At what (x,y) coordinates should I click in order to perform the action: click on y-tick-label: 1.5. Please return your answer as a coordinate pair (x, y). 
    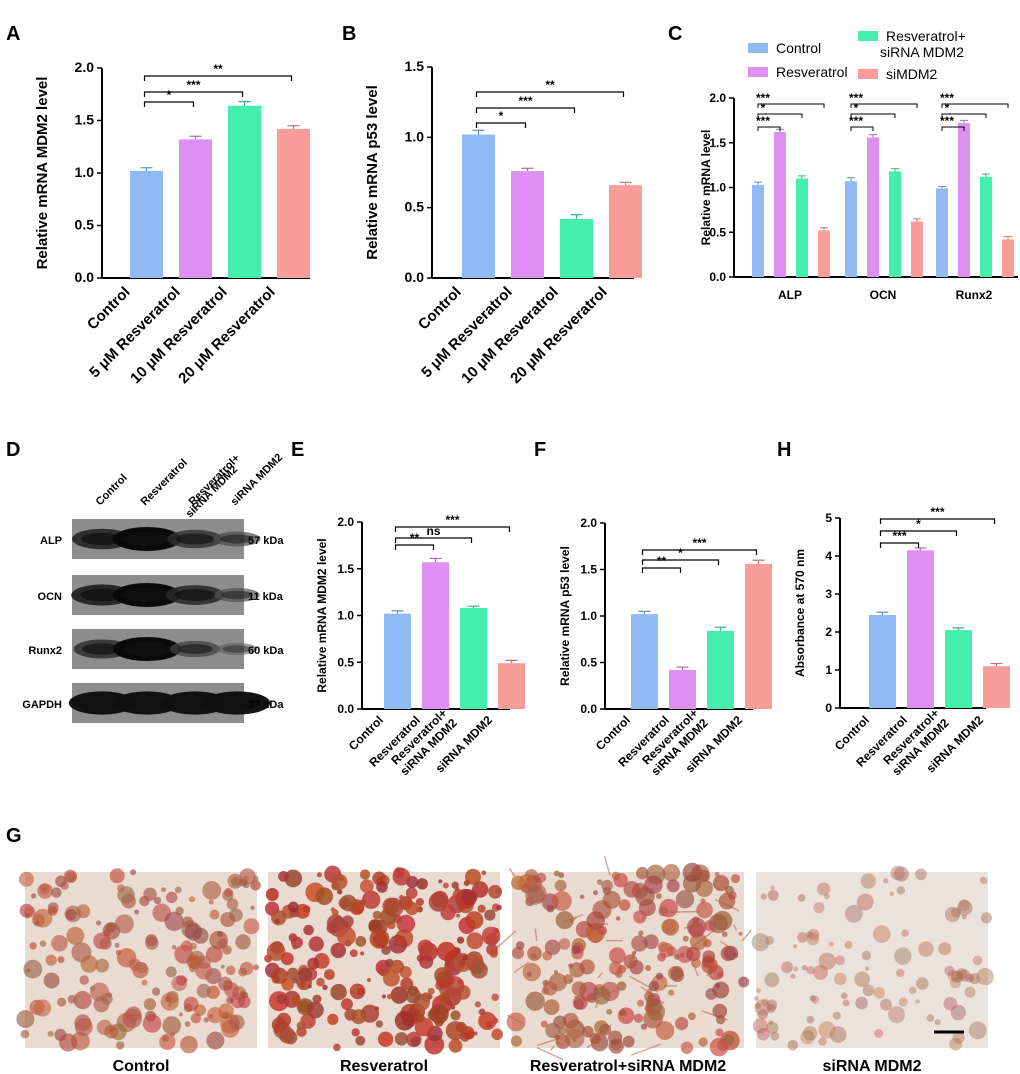
    Looking at the image, I should click on (345, 569).